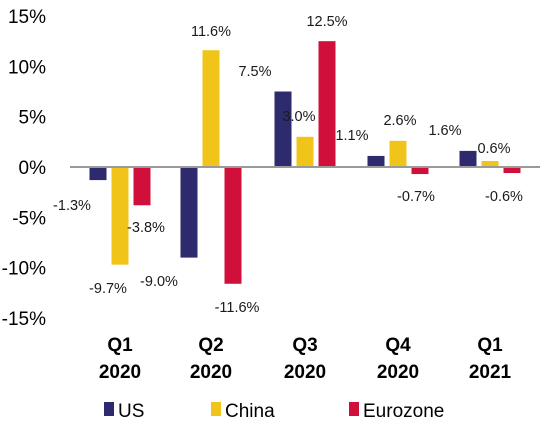 Image resolution: width=544 pixels, height=427 pixels. What do you see at coordinates (29, 218) in the screenshot?
I see `y-tick-label: -5%` at bounding box center [29, 218].